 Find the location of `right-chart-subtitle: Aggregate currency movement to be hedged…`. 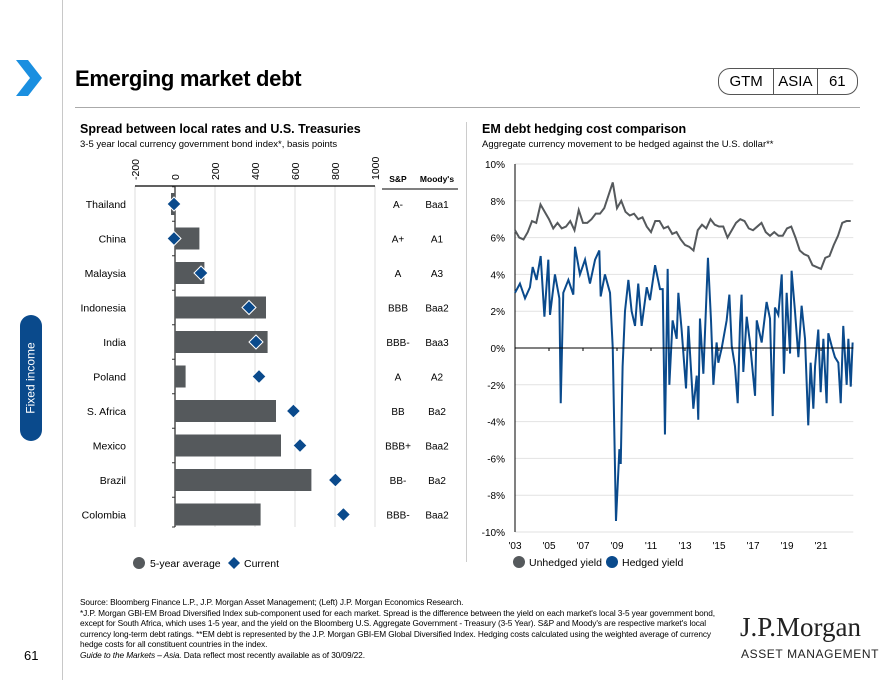

right-chart-subtitle: Aggregate currency movement to be hedged… is located at coordinates (628, 144).